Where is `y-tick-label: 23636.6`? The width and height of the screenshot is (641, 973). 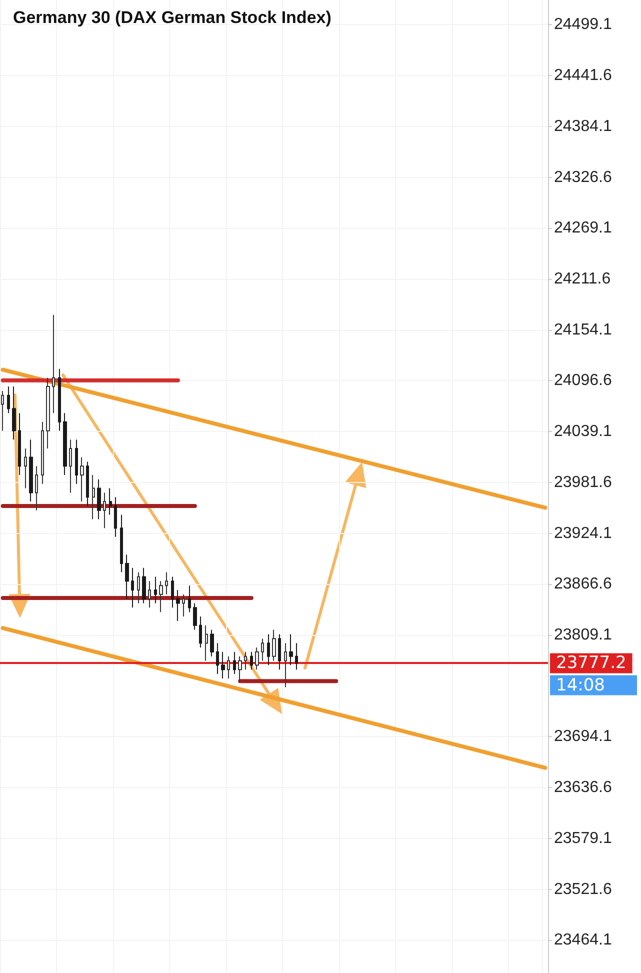 y-tick-label: 23636.6 is located at coordinates (583, 787).